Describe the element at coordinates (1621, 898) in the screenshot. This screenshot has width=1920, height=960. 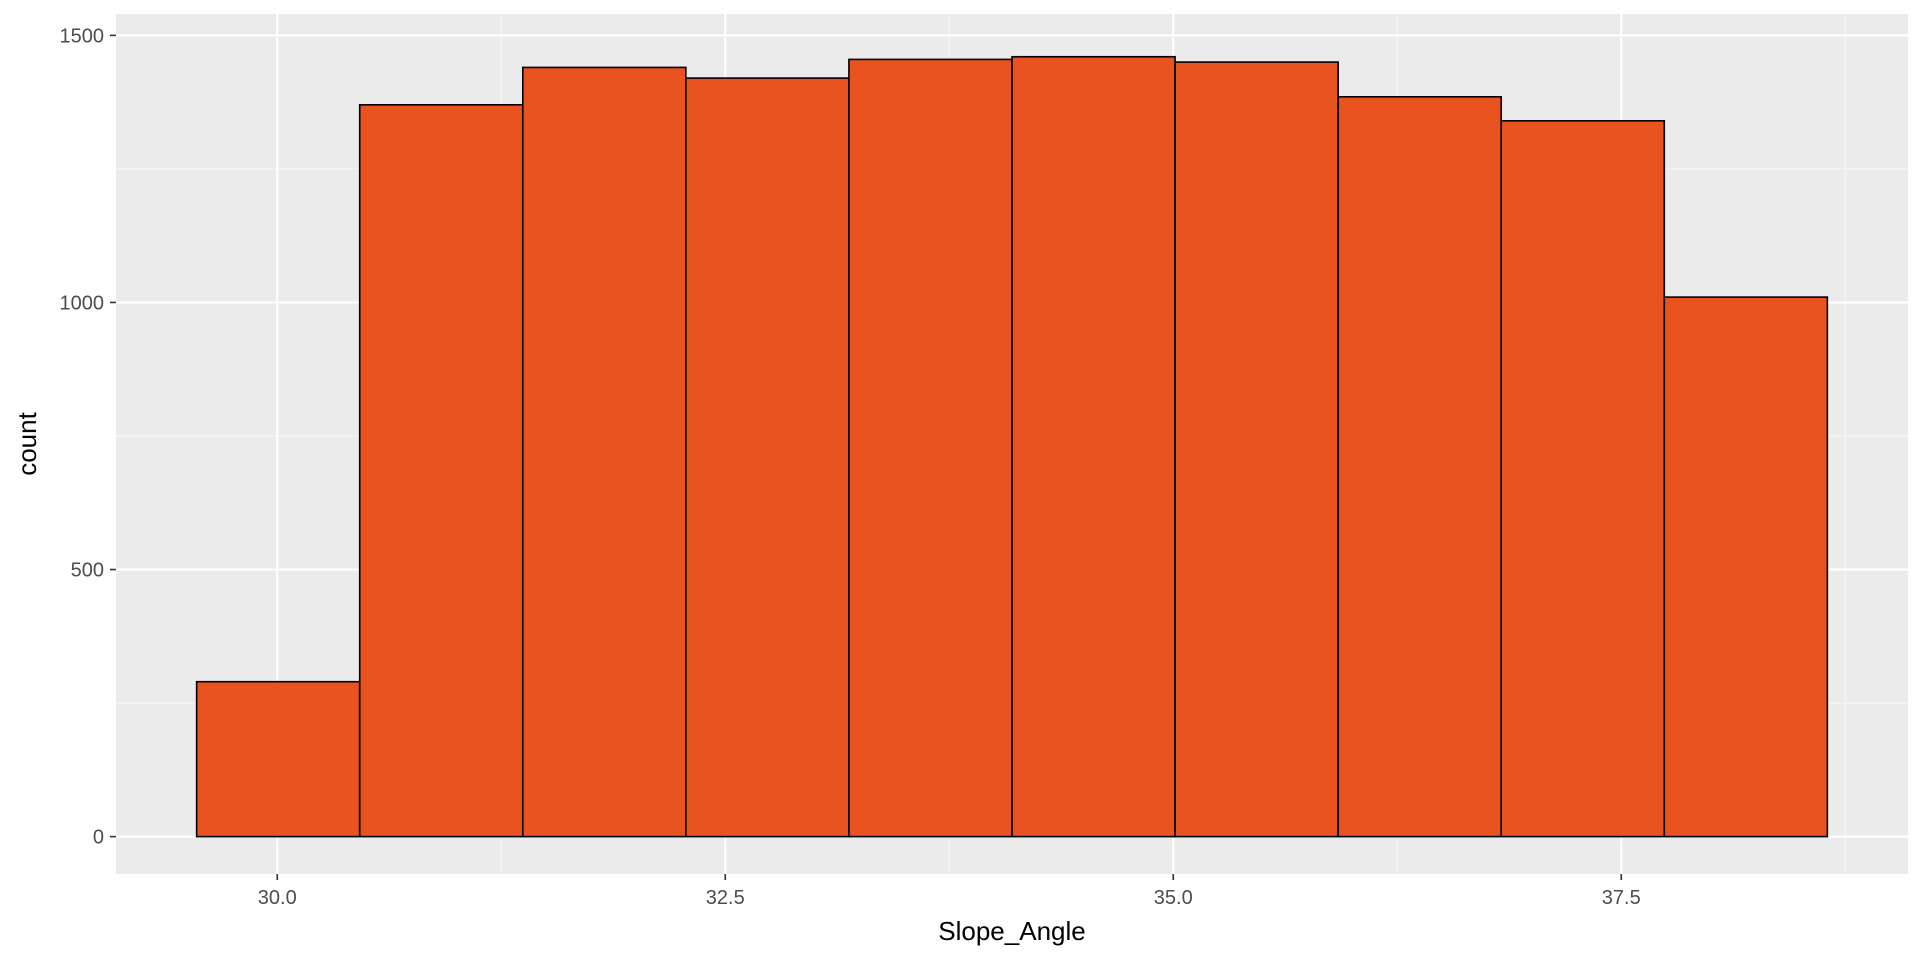
I see `x-tick-label: 37.5` at that location.